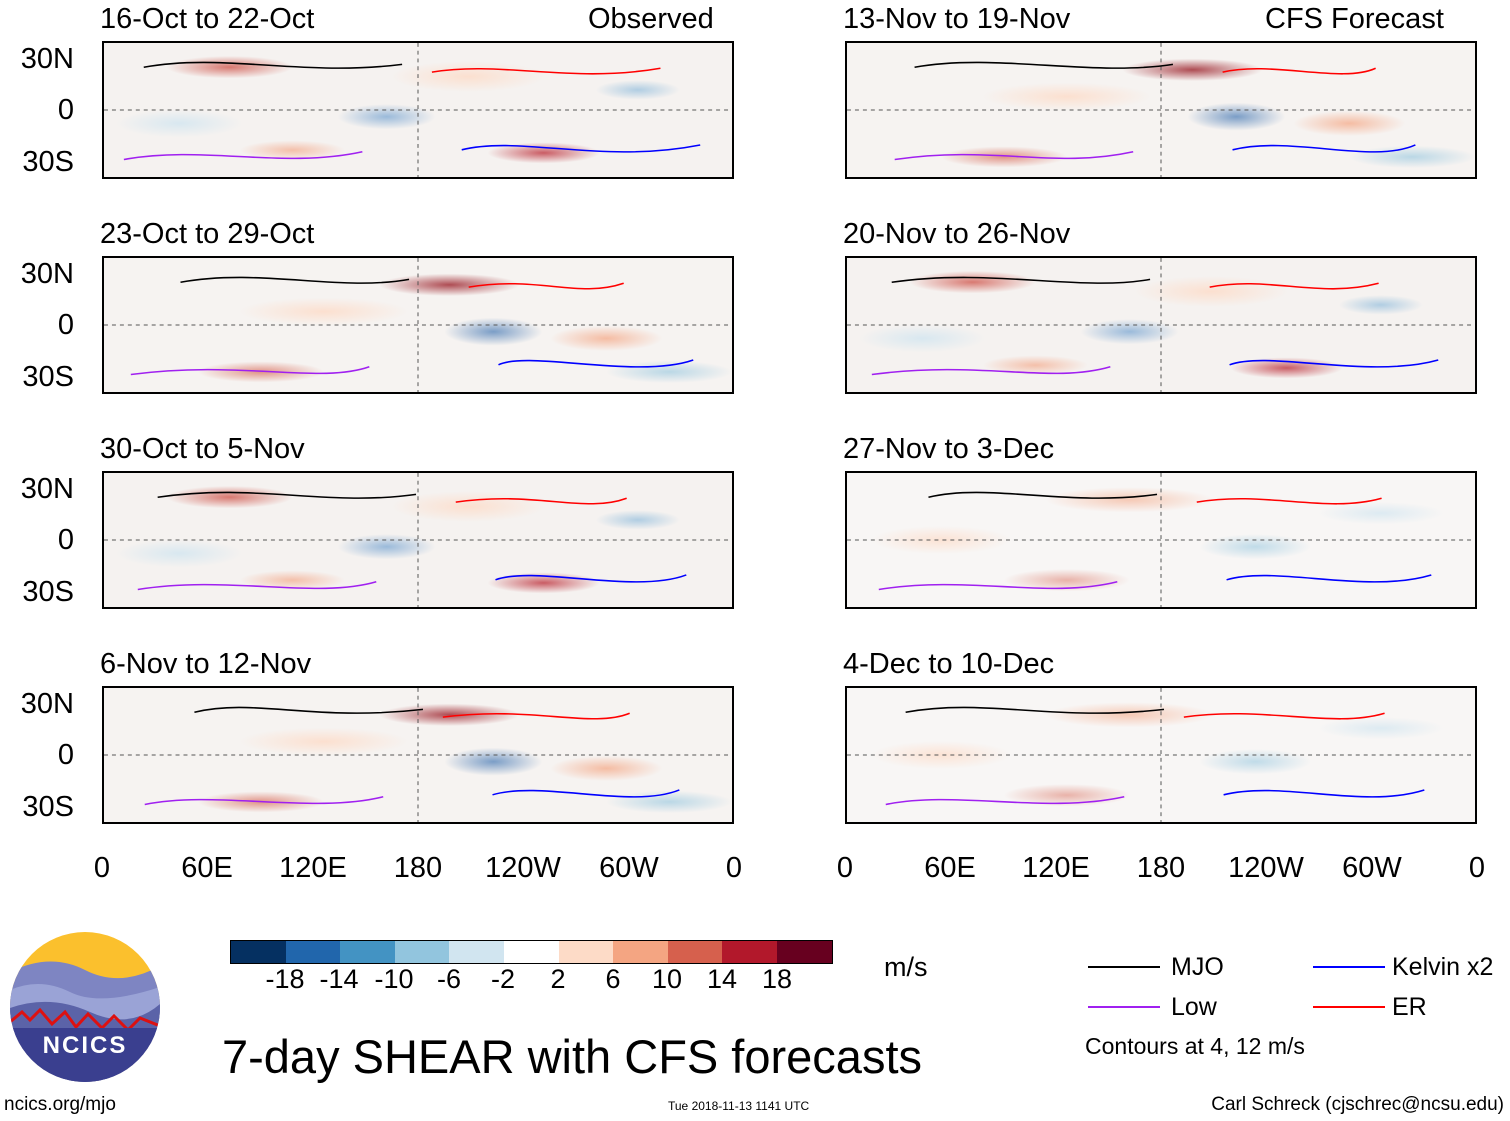 The image size is (1510, 1121). What do you see at coordinates (1443, 967) in the screenshot?
I see `legend-label-kelvin: Kelvin x2` at bounding box center [1443, 967].